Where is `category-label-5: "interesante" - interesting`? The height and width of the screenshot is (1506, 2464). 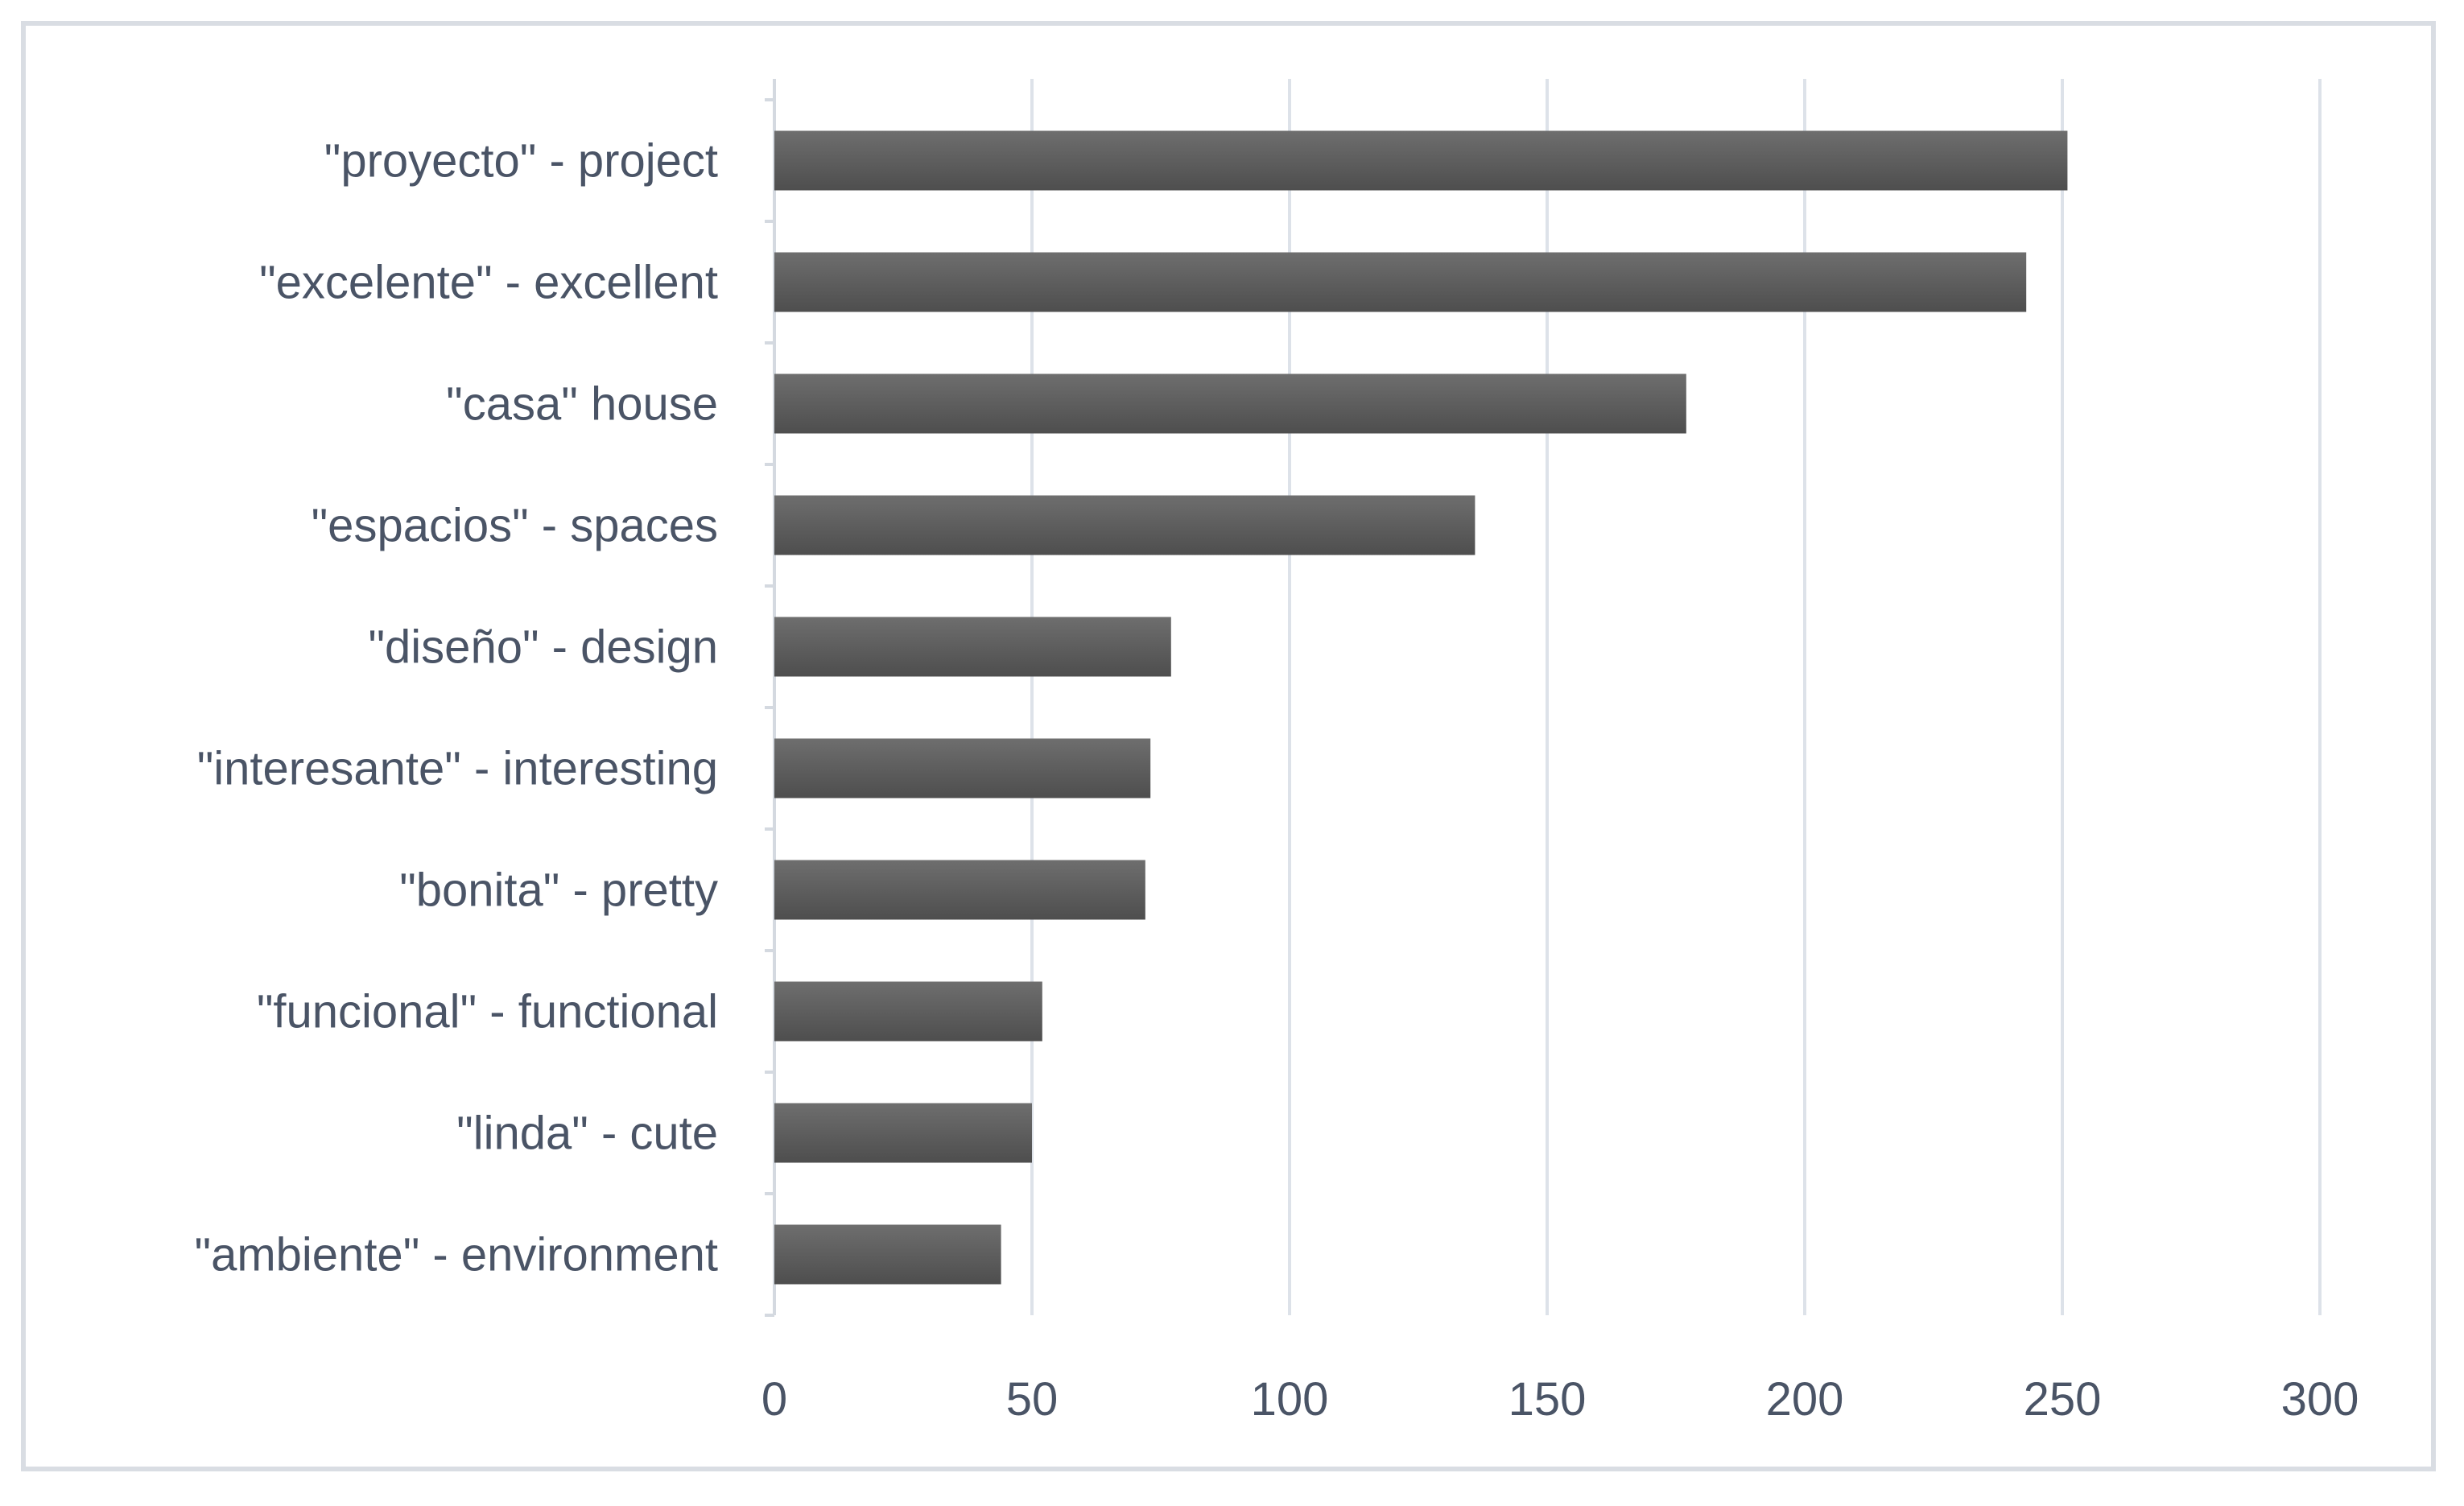
category-label-5: "interesante" - interesting is located at coordinates (458, 769).